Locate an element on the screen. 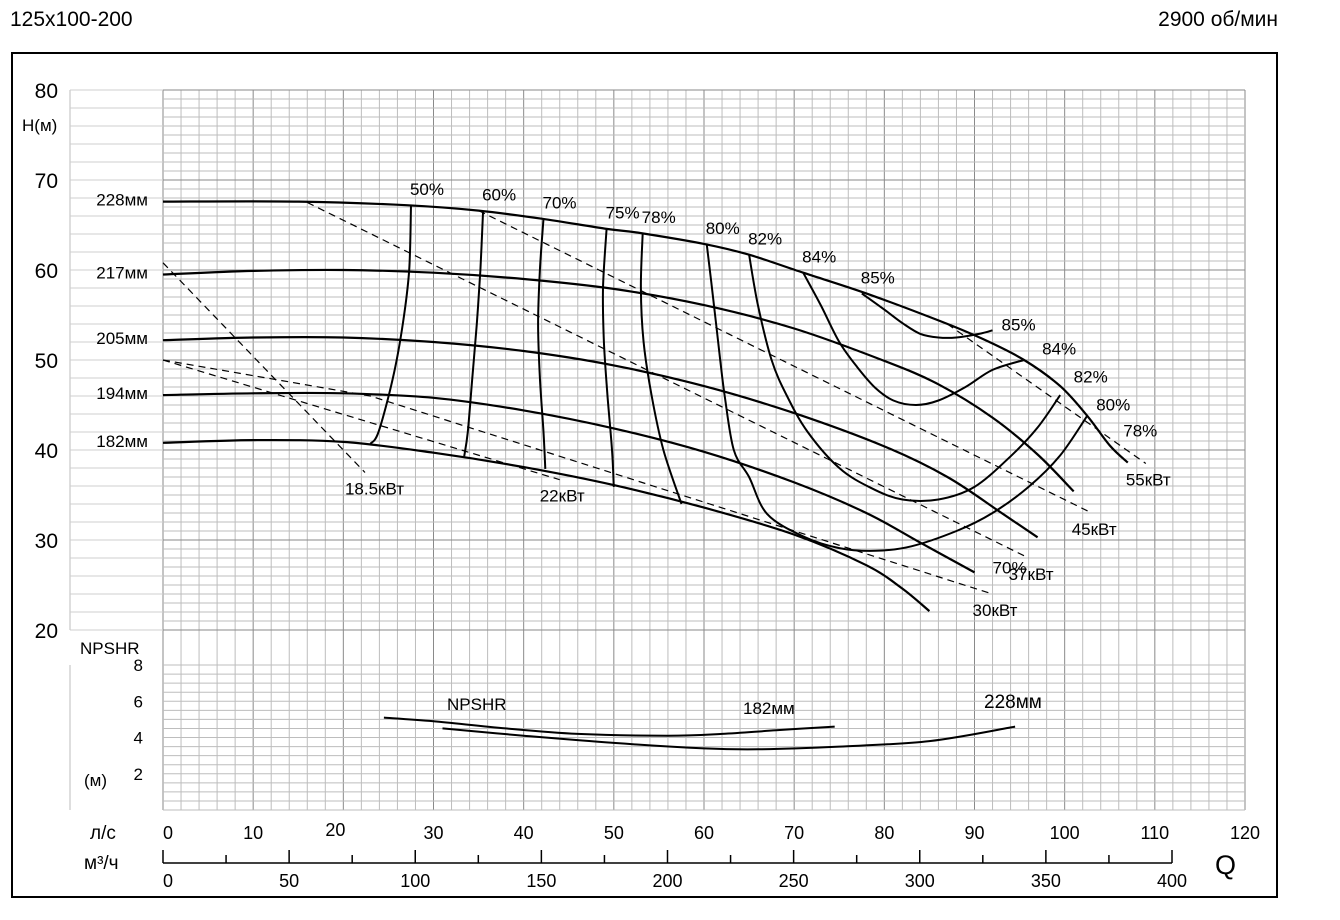  head-curve-205мм is located at coordinates (600, 437).